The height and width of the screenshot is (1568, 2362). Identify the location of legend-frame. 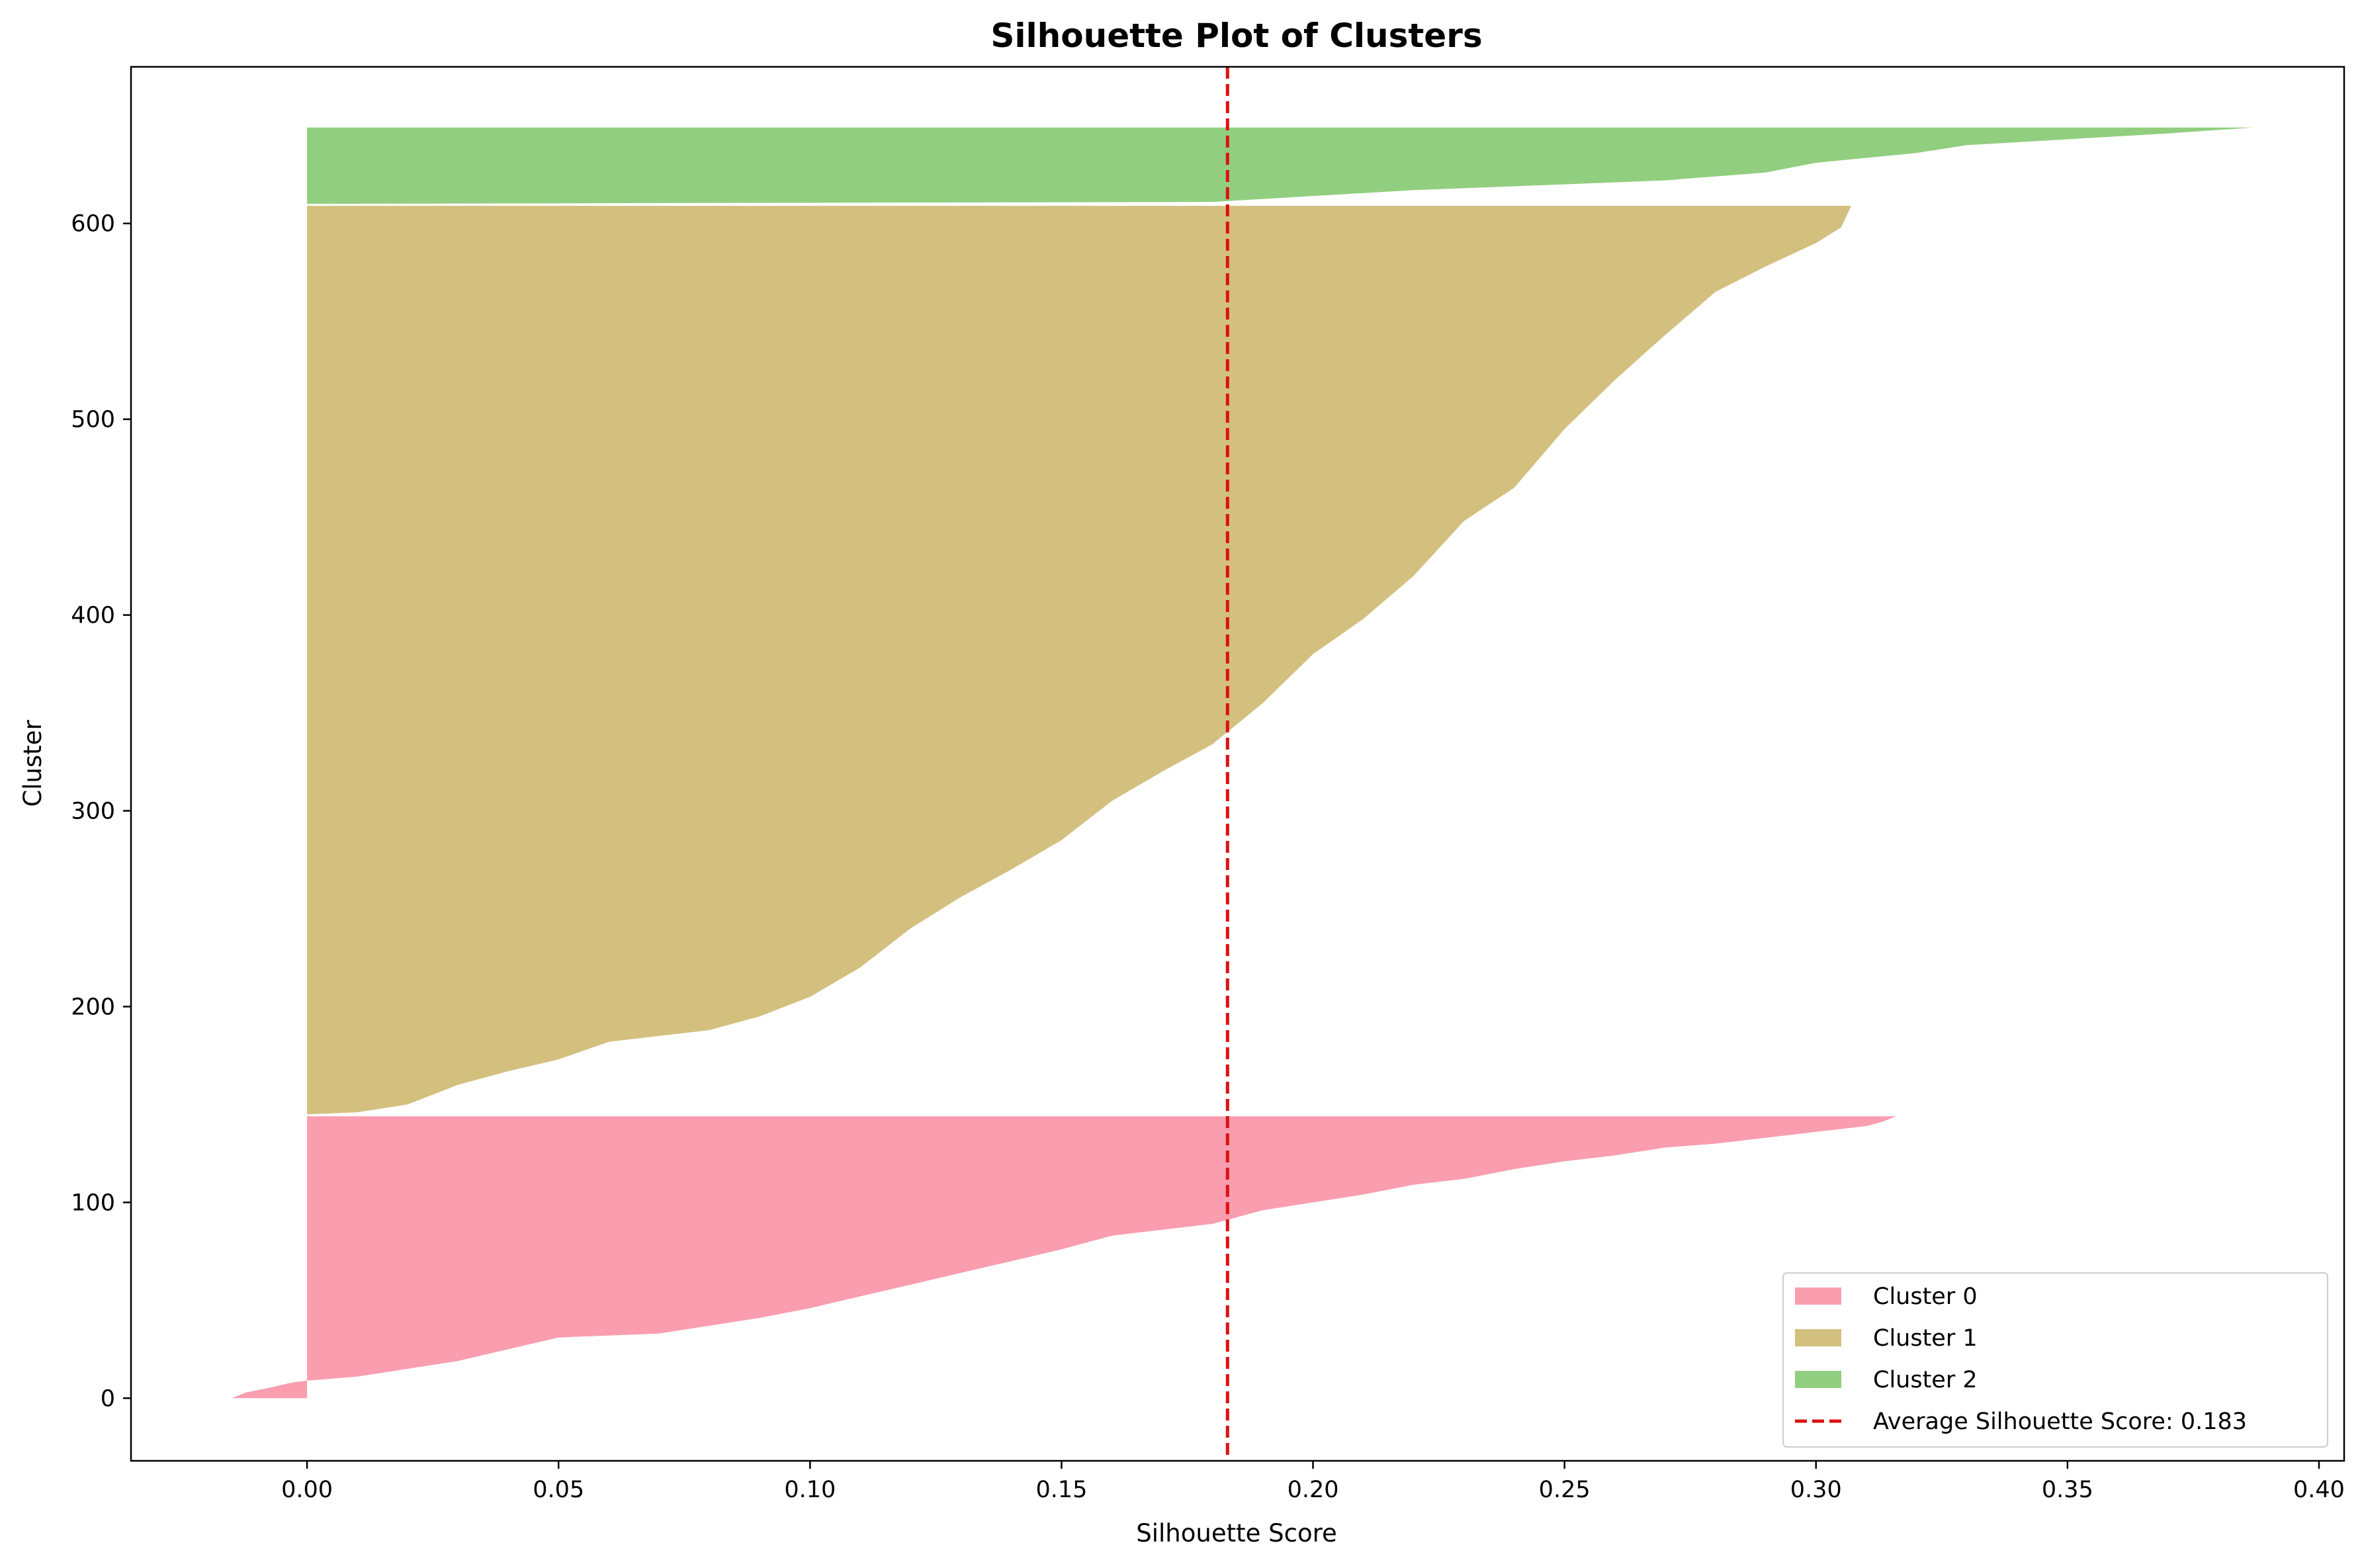
(2055, 1360).